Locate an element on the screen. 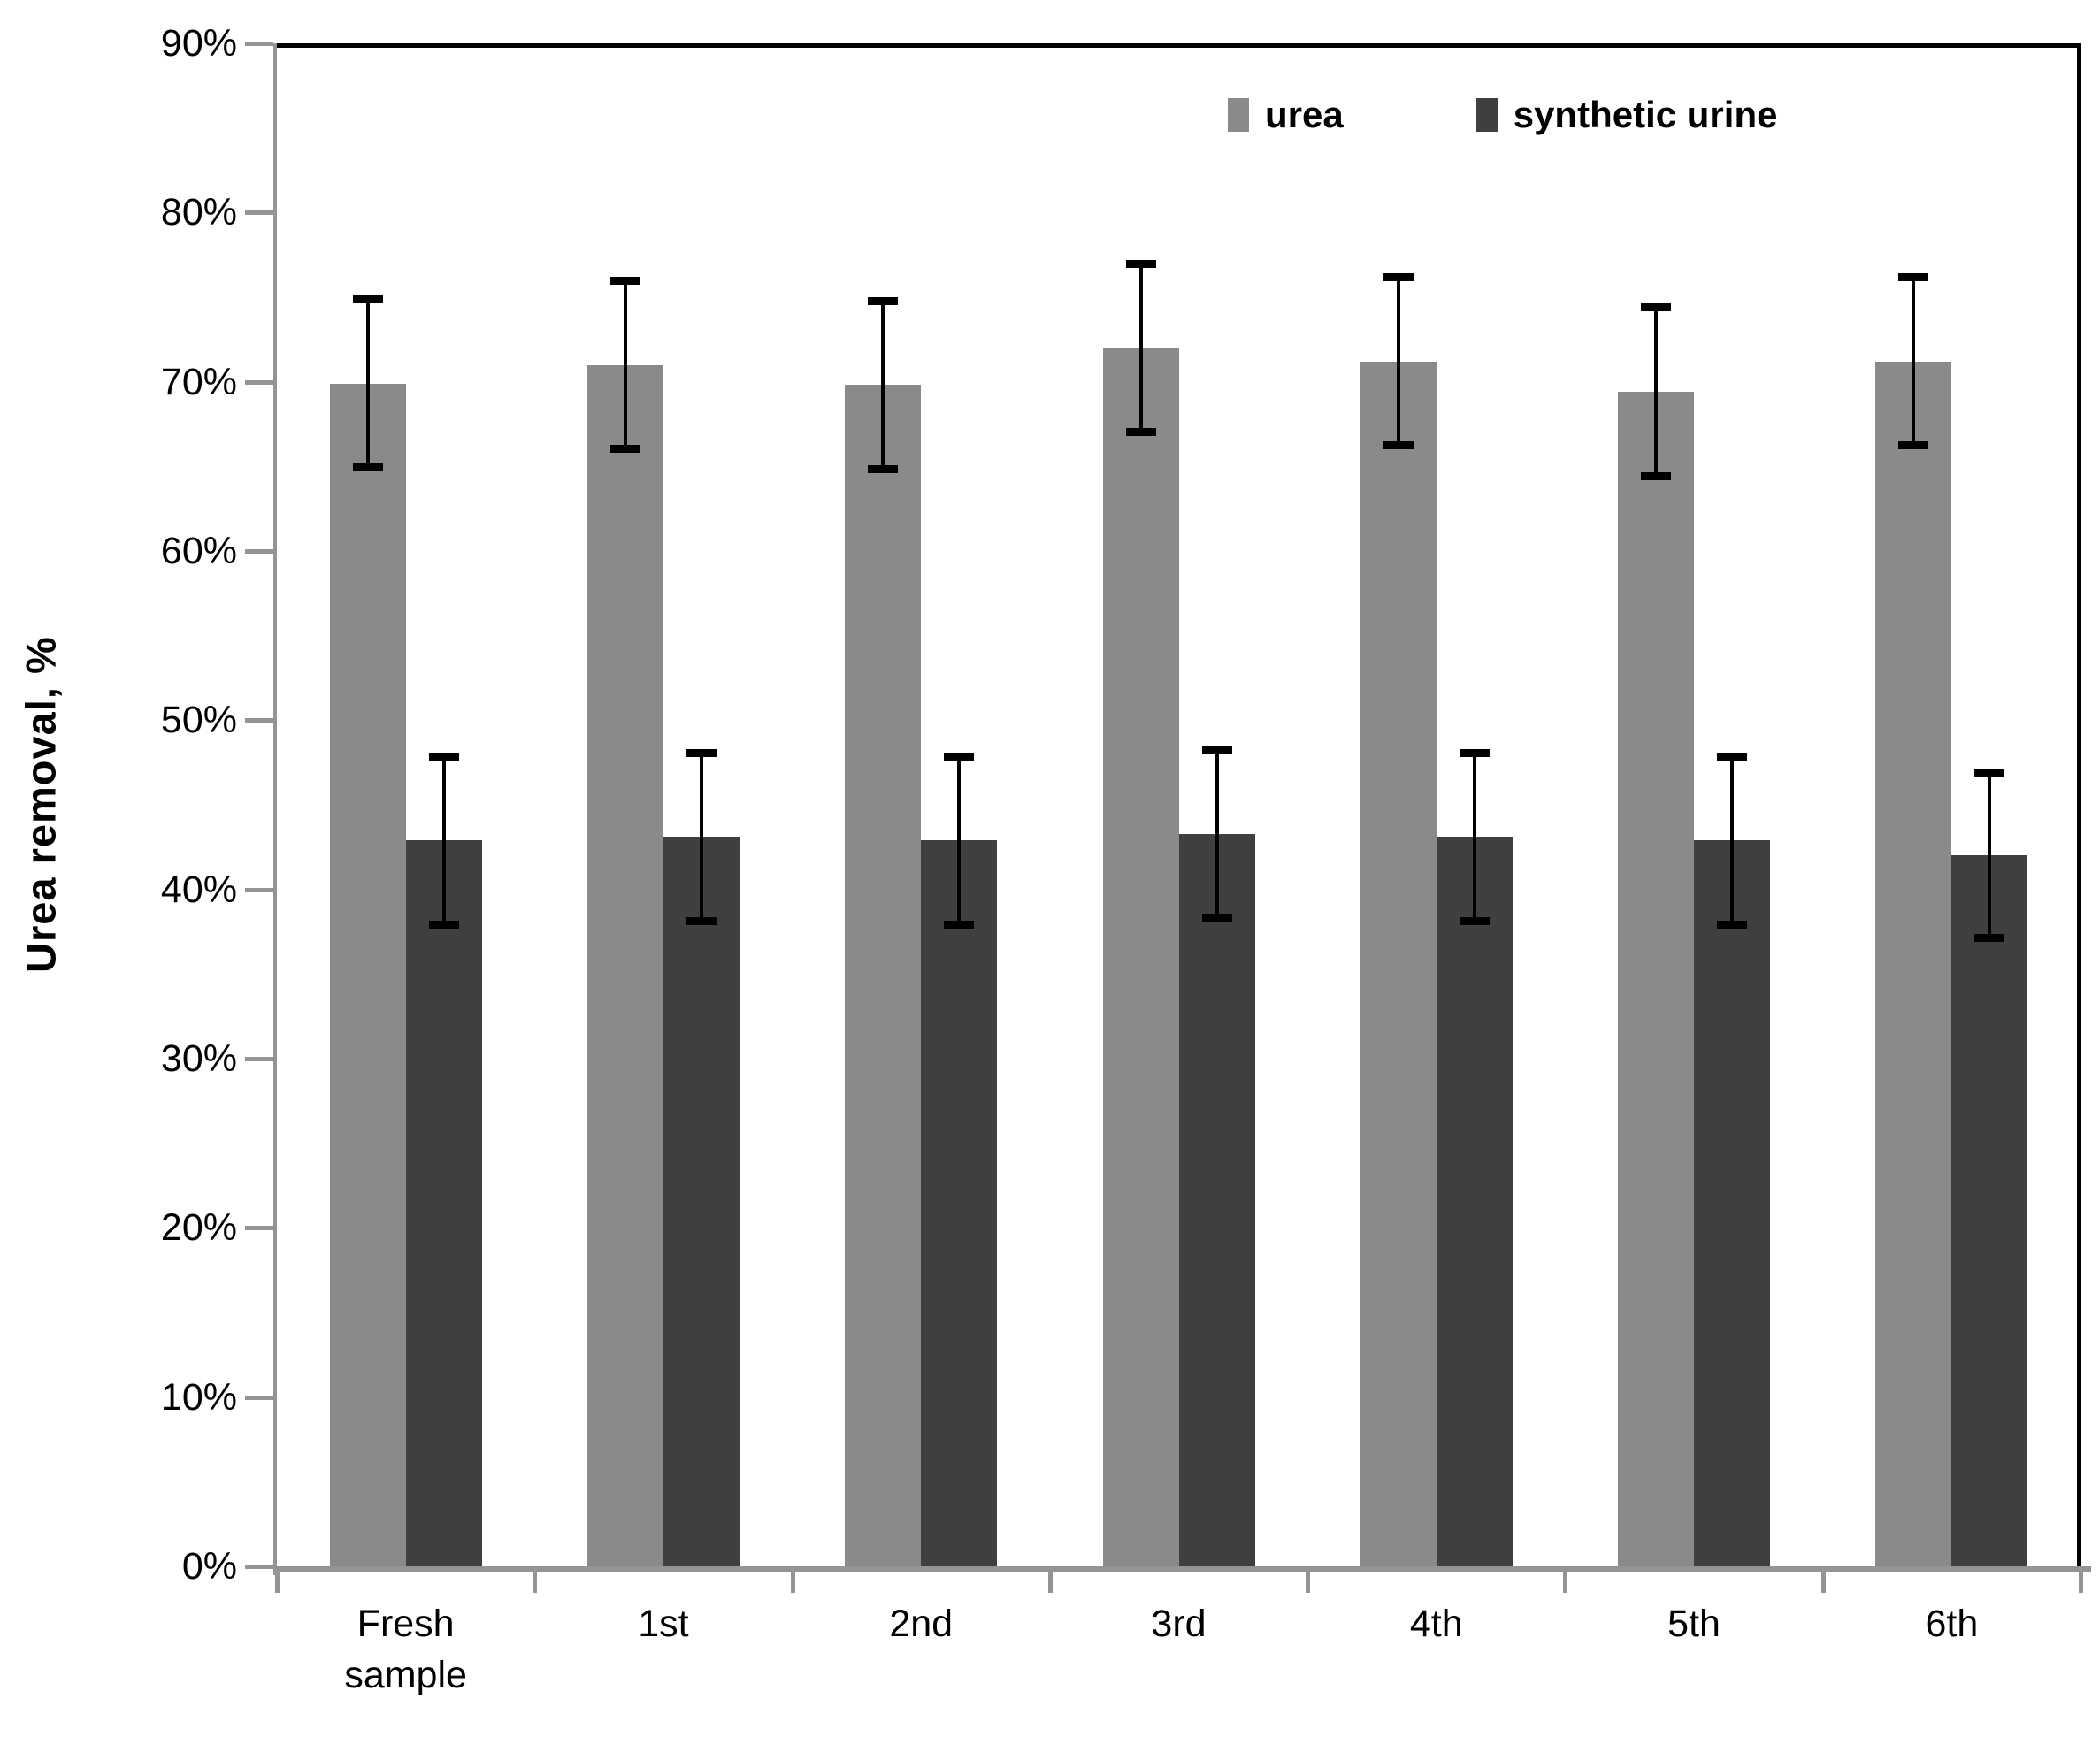 The image size is (2100, 1737). legend-item-synthetic-urine: synthetic urine is located at coordinates (1626, 115).